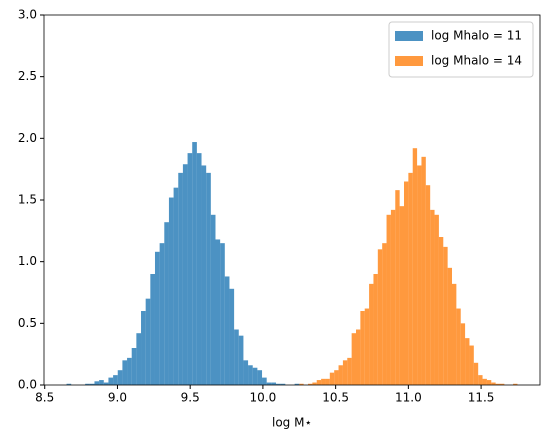 This screenshot has height=442, width=547. Describe the element at coordinates (27, 323) in the screenshot. I see `y-tick-label: 0.5` at that location.